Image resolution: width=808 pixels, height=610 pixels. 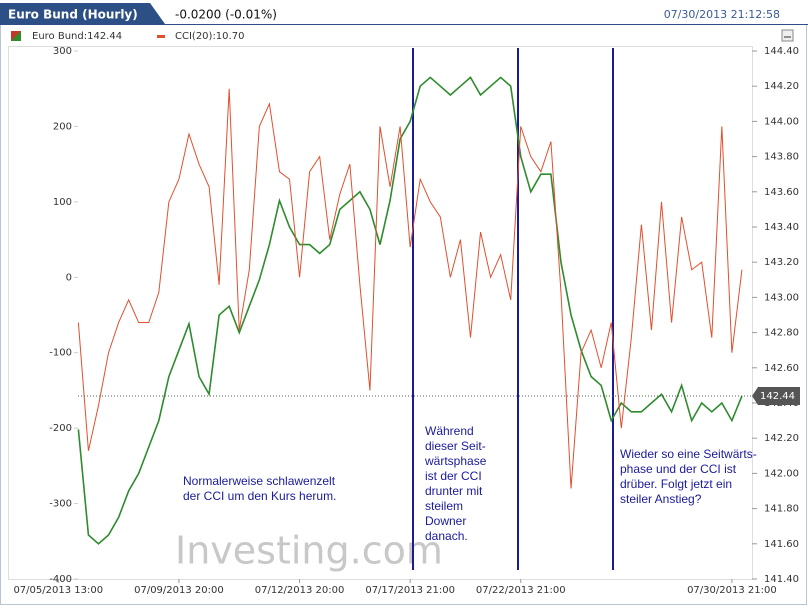 I want to click on y2-tick-label: 141.80, so click(x=781, y=509).